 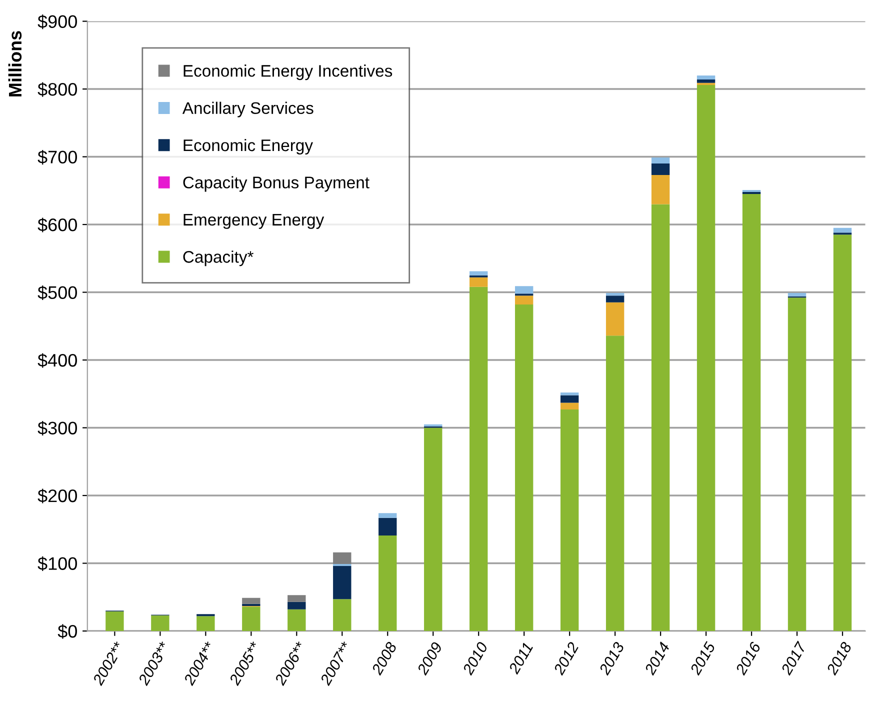 I want to click on y-tick-label: $200, so click(x=57, y=496).